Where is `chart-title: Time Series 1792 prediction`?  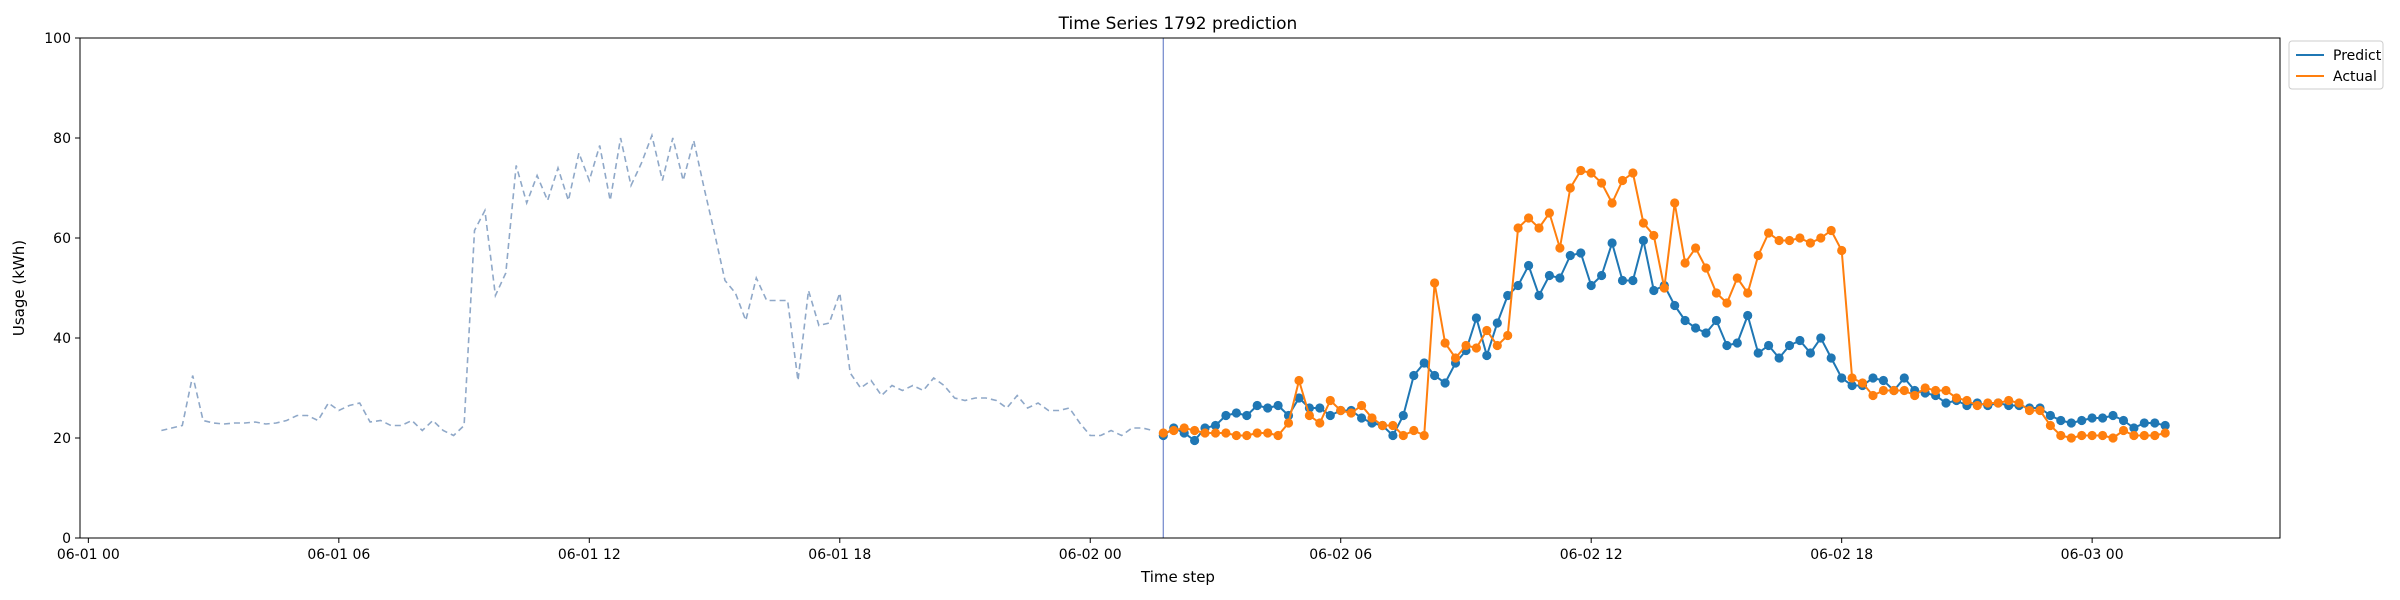
chart-title: Time Series 1792 prediction is located at coordinates (1178, 24).